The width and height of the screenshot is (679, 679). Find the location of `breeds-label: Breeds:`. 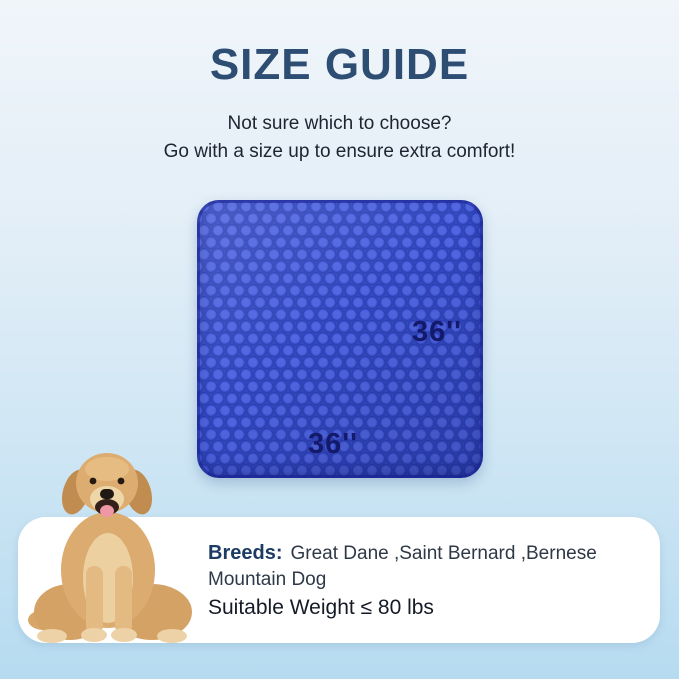

breeds-label: Breeds: is located at coordinates (245, 553).